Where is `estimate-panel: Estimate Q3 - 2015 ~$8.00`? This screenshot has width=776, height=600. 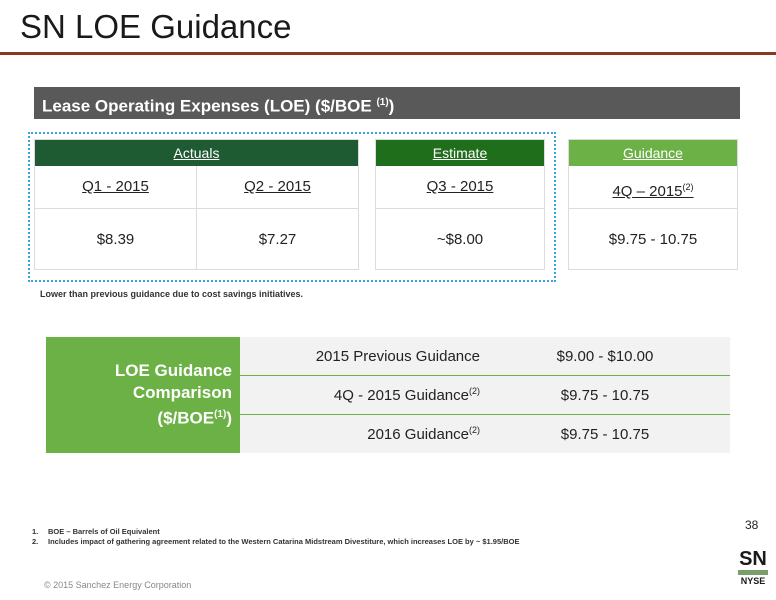
estimate-panel: Estimate Q3 - 2015 ~$8.00 is located at coordinates (460, 204).